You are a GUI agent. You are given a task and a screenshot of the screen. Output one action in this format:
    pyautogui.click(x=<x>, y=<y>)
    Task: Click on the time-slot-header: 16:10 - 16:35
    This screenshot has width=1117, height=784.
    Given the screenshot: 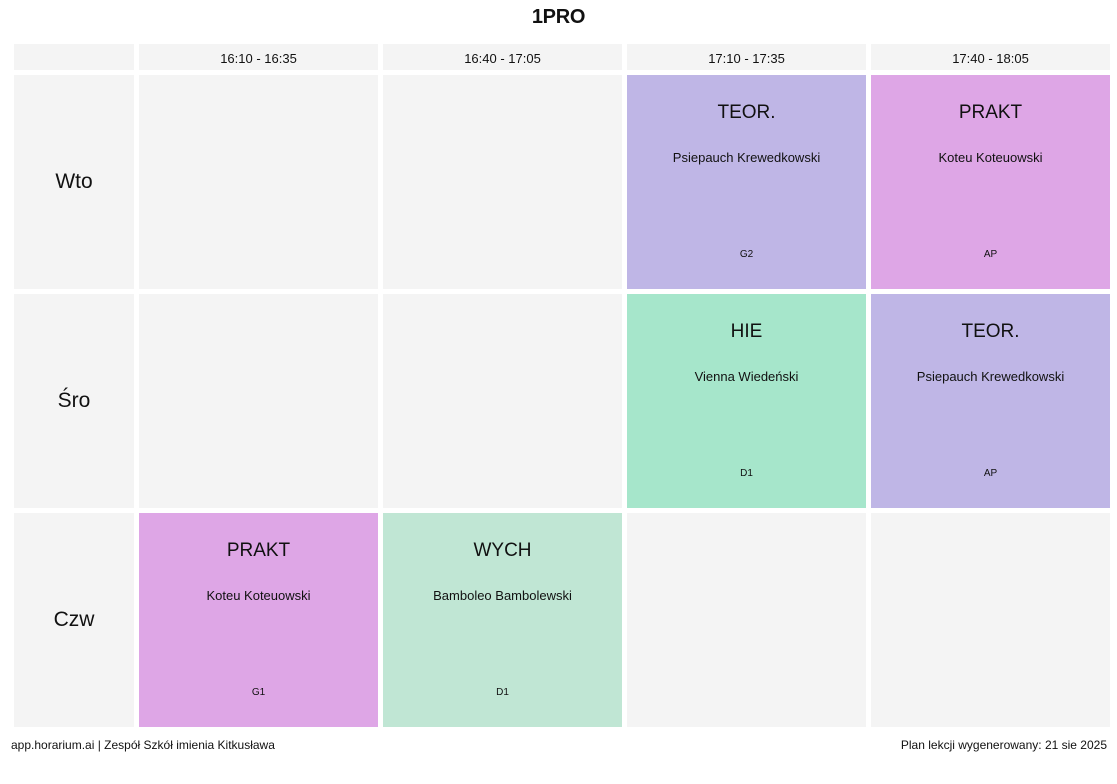 What is the action you would take?
    pyautogui.click(x=258, y=57)
    